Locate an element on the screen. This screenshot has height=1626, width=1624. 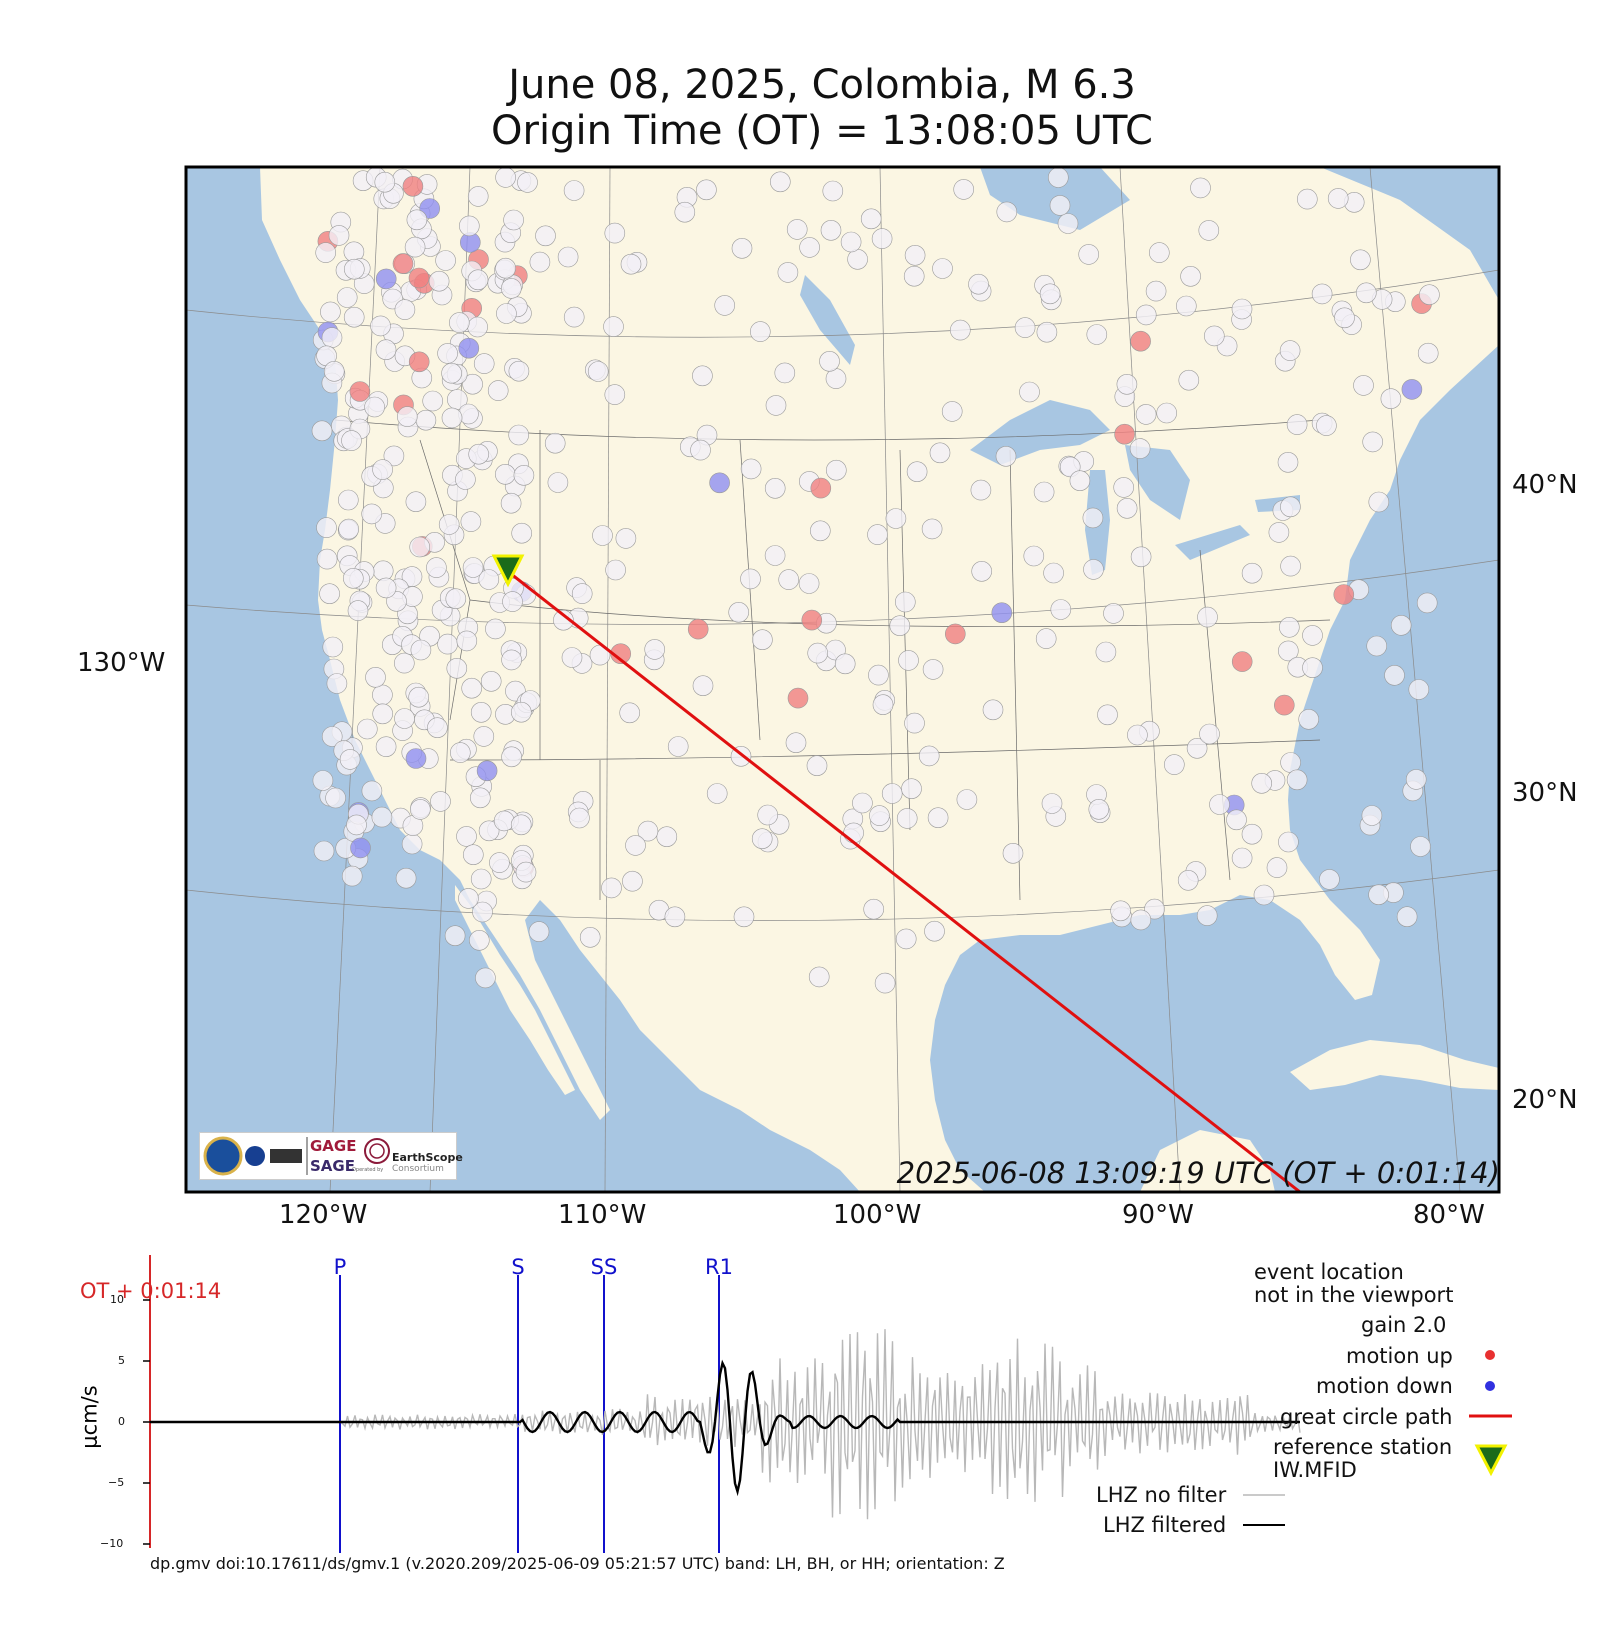
ot-offset-label: OT + 0:01:14 is located at coordinates (151, 1291).